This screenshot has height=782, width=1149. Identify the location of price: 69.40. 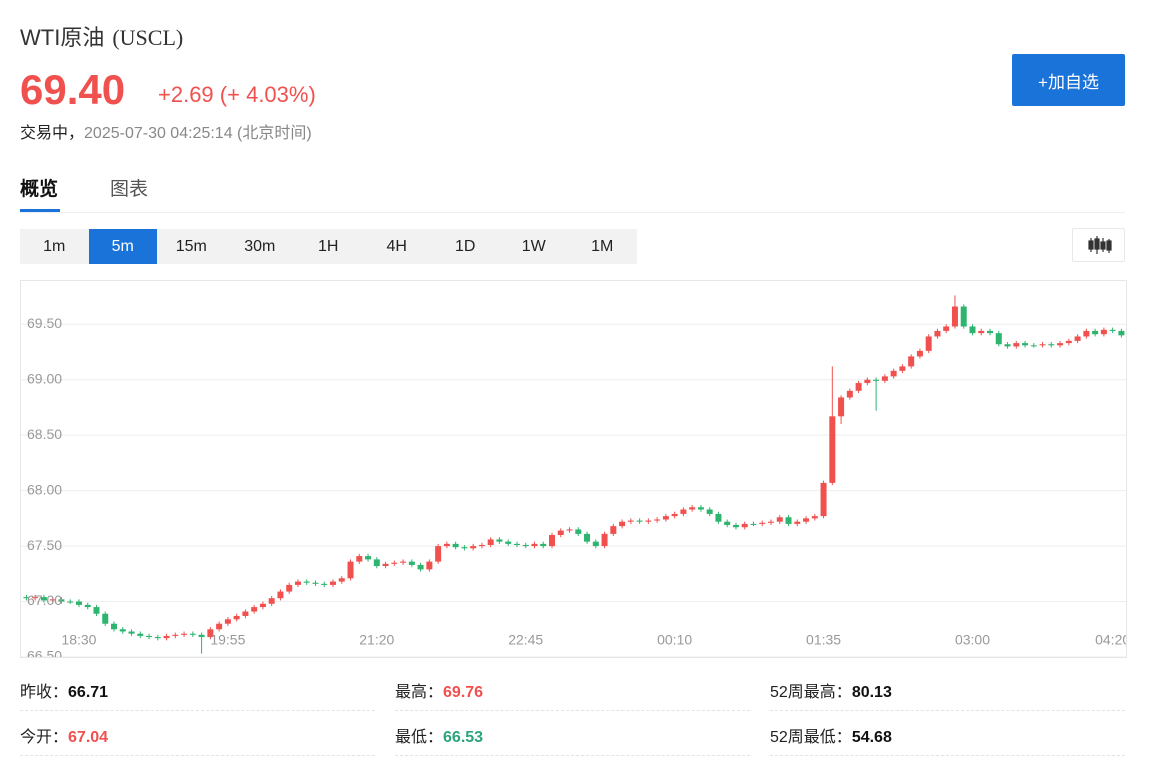
(73, 89).